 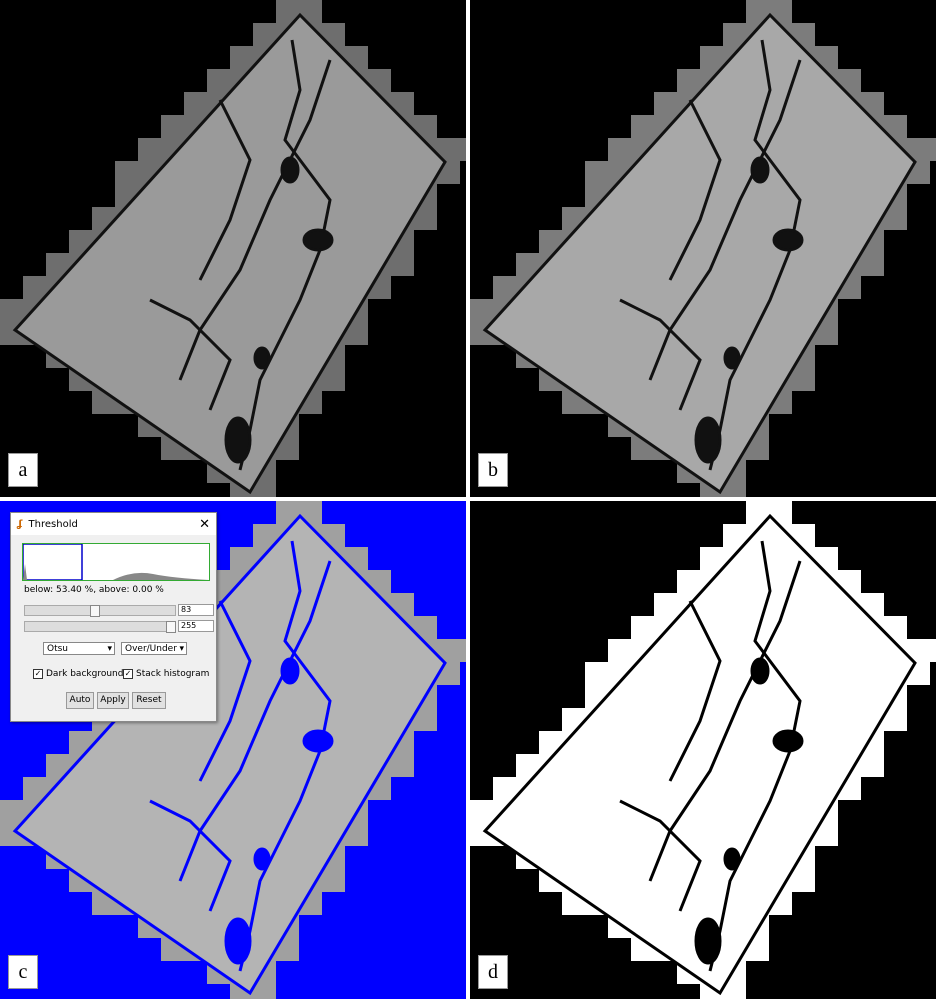 I want to click on histogram, so click(x=116, y=562).